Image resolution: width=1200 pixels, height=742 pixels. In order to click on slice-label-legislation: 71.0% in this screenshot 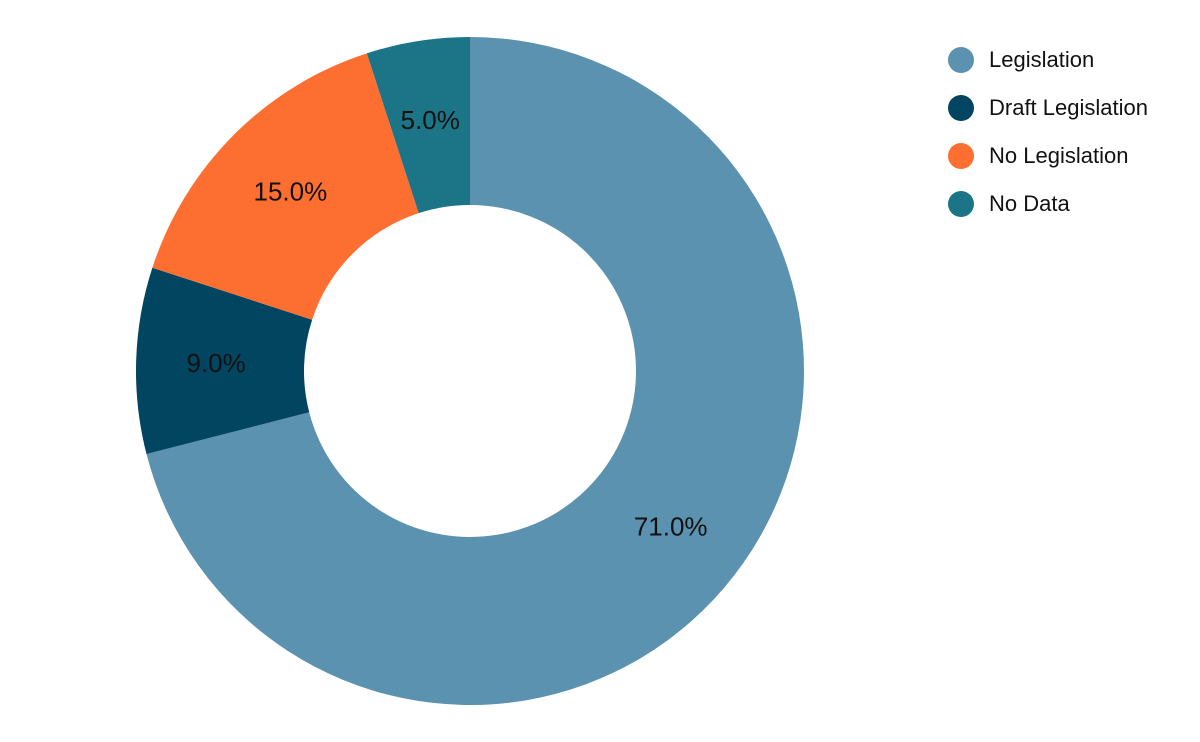, I will do `click(671, 527)`.